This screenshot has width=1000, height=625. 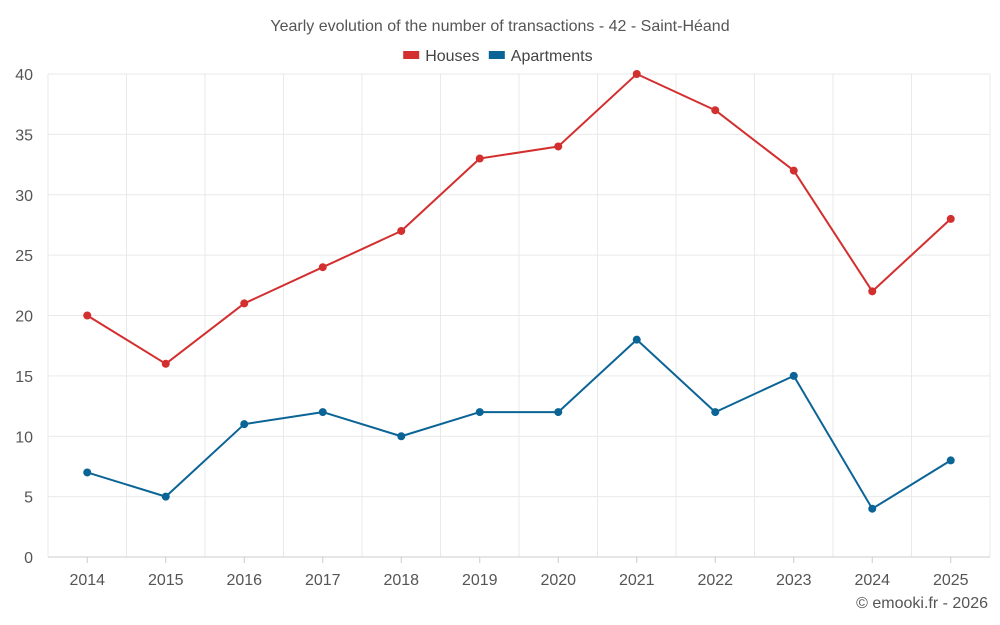 I want to click on y-tick-label: 35, so click(x=24, y=135).